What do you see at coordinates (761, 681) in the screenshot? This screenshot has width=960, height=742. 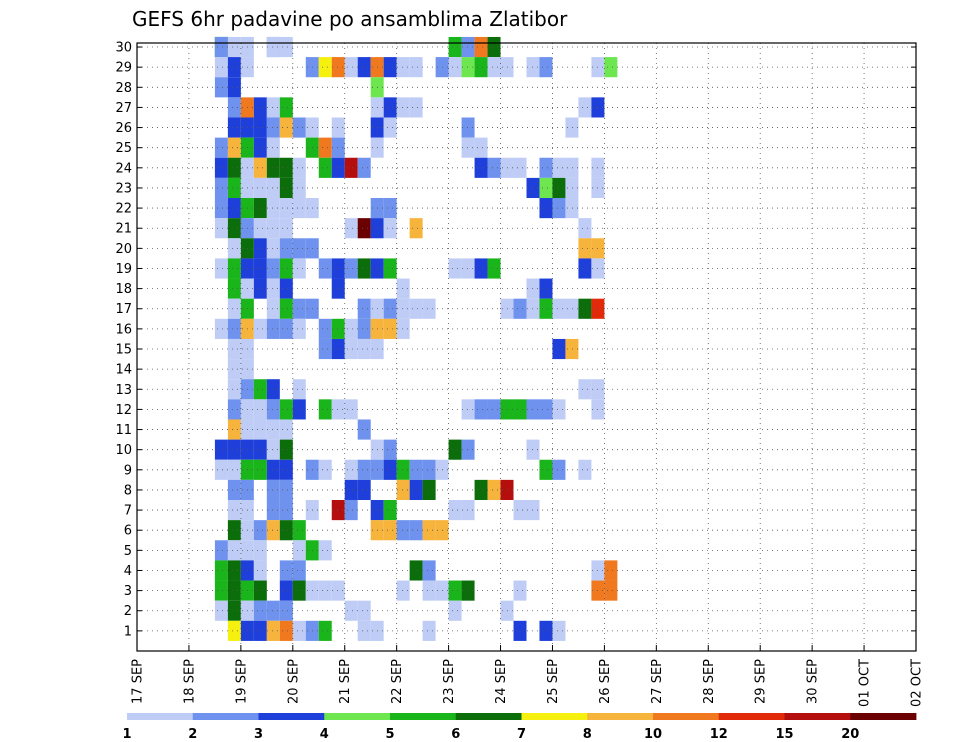 I see `x-tick-label: 29 SEP` at bounding box center [761, 681].